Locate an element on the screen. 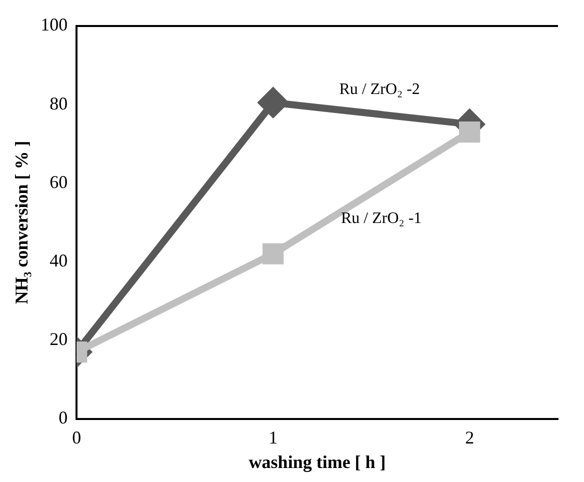 This screenshot has width=584, height=482. y-tick-label: 100 is located at coordinates (54, 24).